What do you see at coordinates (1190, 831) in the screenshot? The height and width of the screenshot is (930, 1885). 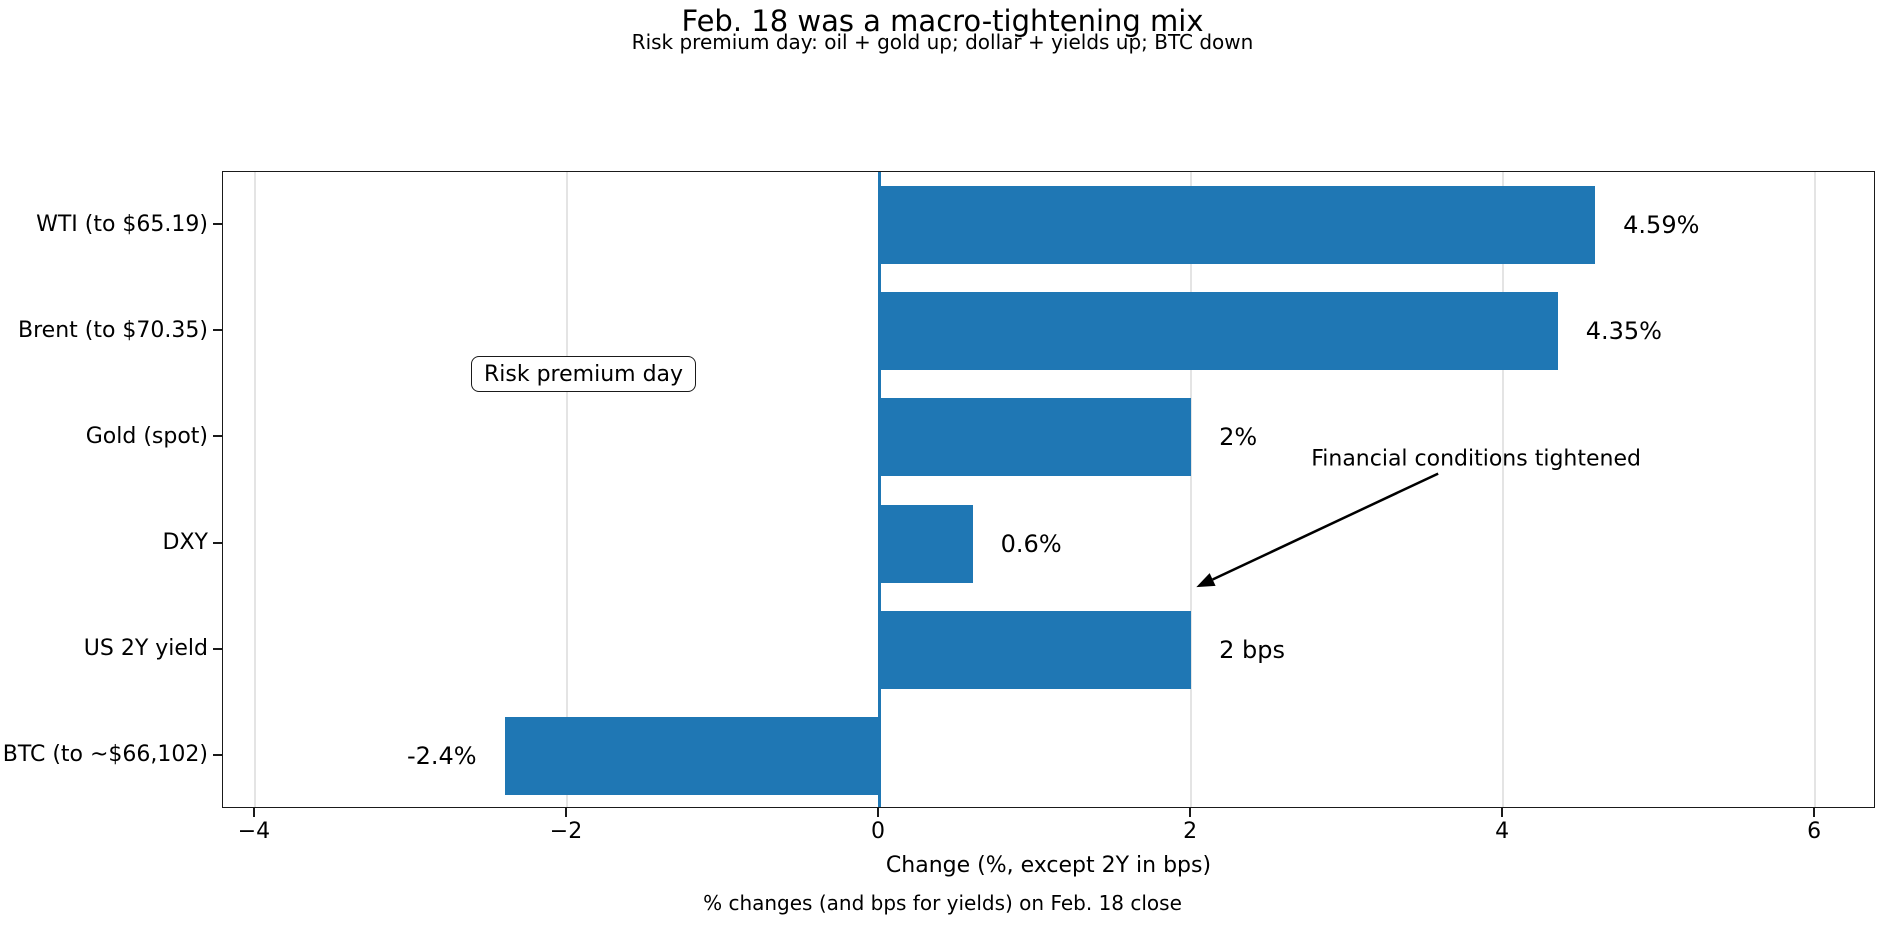 I see `x-tick-label: 2` at bounding box center [1190, 831].